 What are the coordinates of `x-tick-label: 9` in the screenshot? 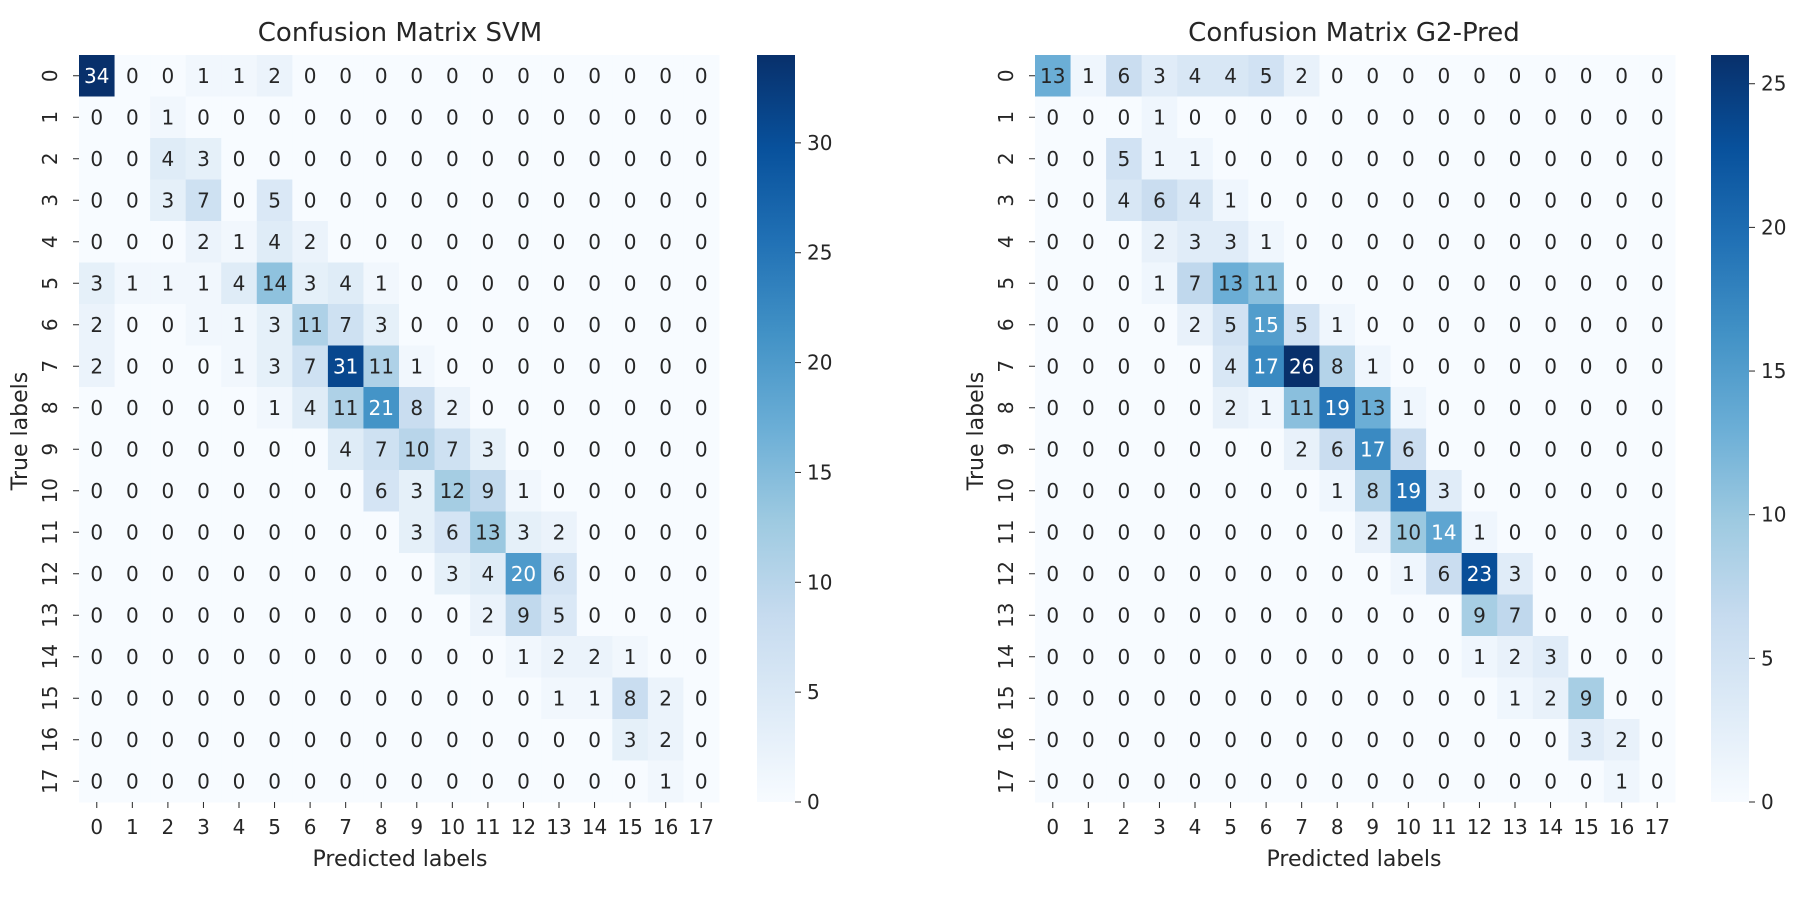 It's located at (1372, 827).